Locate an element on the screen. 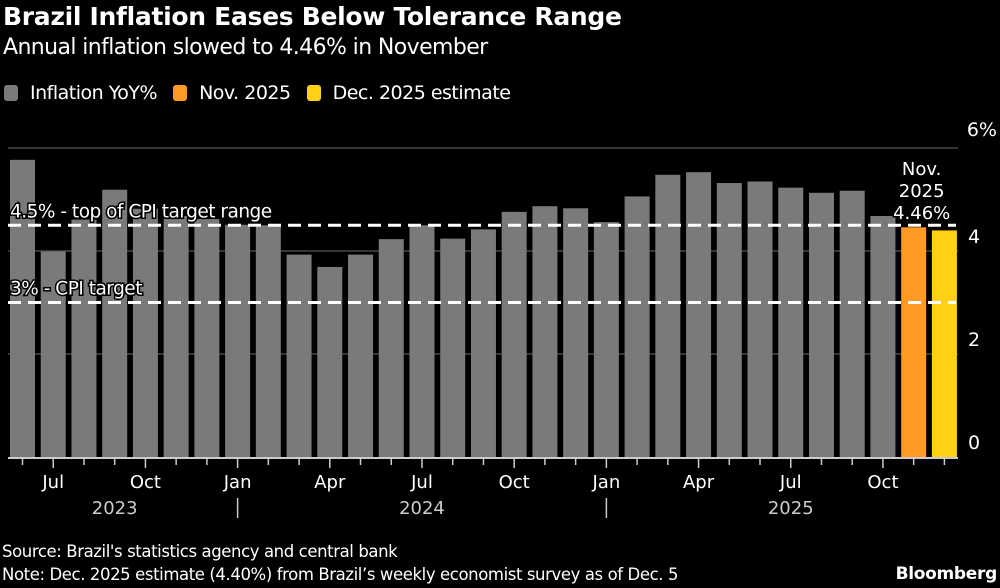  legend-item-dec-2025-estimate: Dec. 2025 estimate is located at coordinates (408, 93).